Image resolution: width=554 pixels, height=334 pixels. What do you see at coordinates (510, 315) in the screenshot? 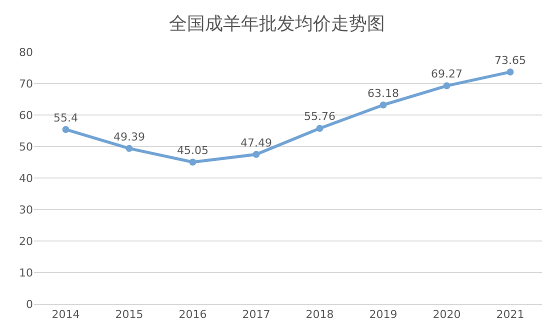
I see `x-tick-label: 2021` at bounding box center [510, 315].